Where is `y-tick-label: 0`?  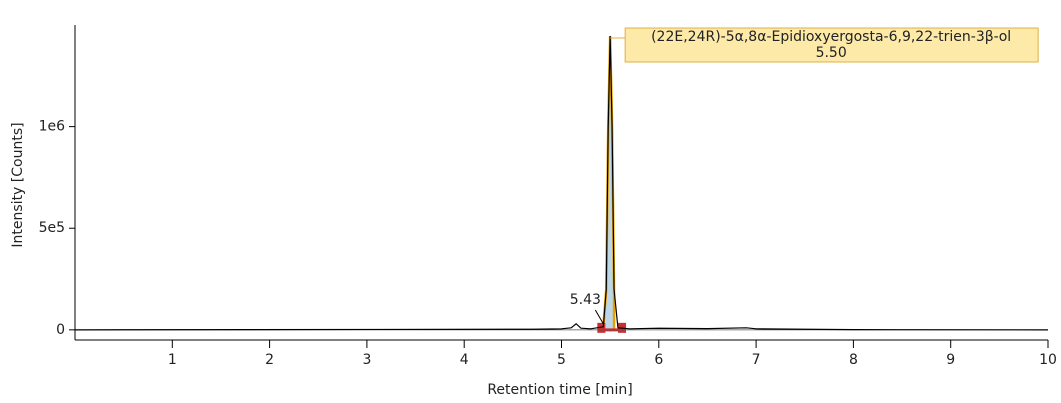 y-tick-label: 0 is located at coordinates (60, 330).